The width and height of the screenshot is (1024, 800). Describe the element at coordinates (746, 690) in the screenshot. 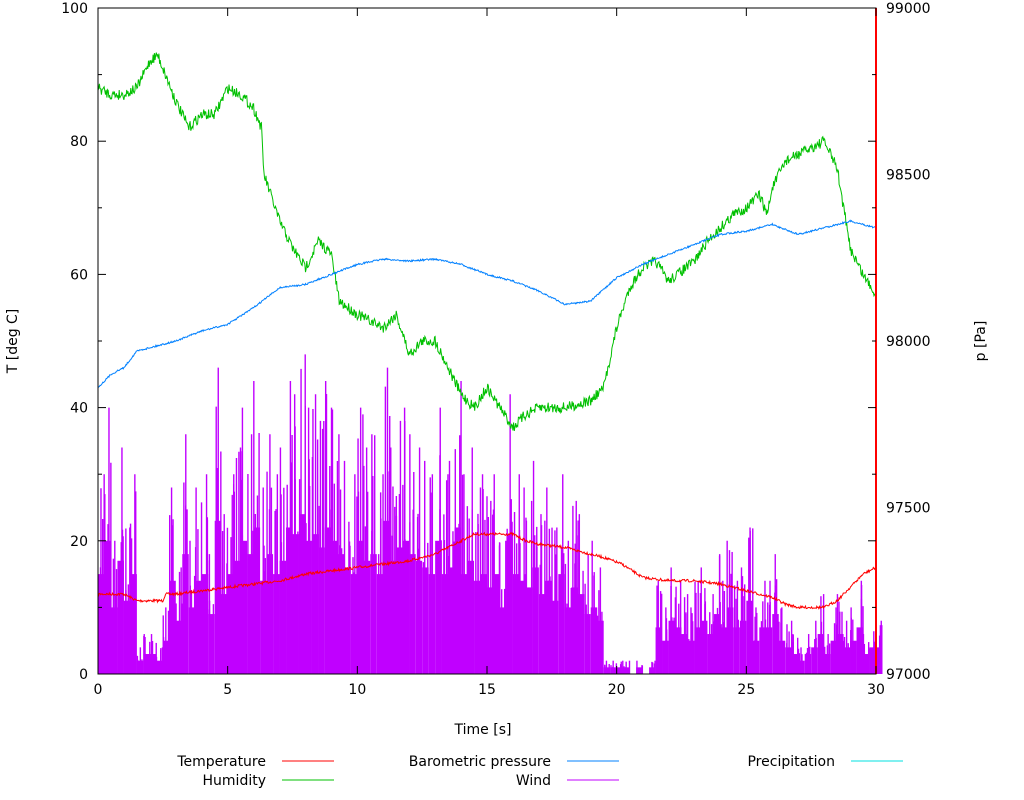

I see `x-tick-label: 25` at that location.